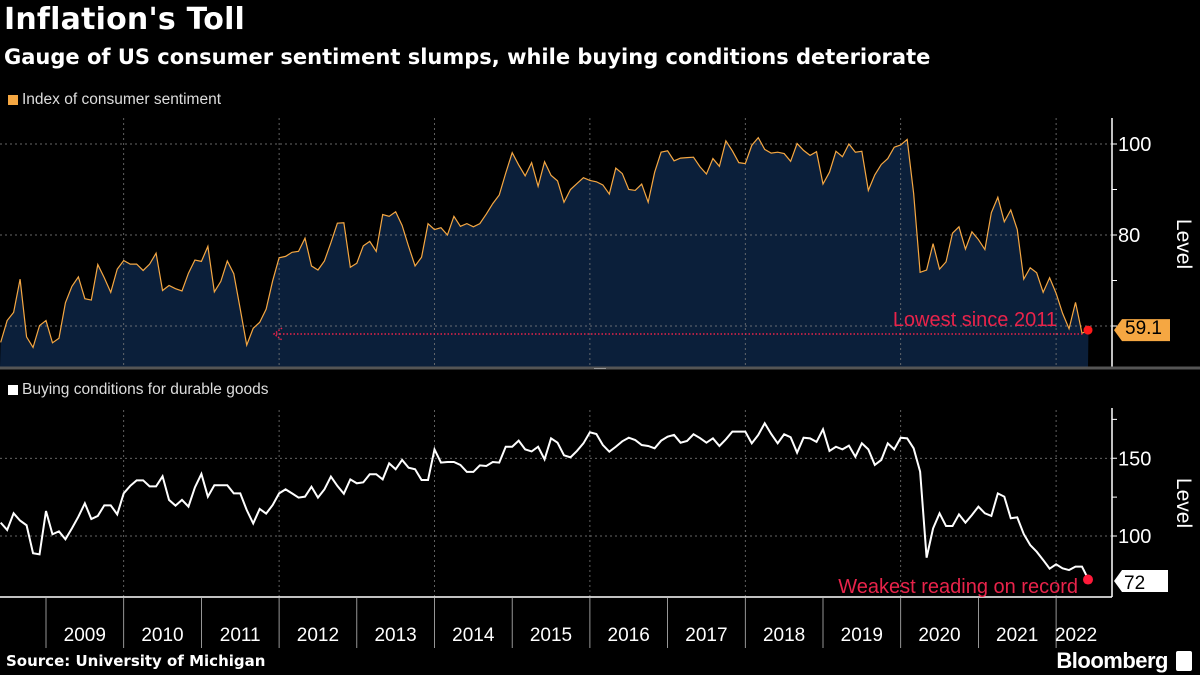 The width and height of the screenshot is (1200, 675). I want to click on y-tick-label: 80, so click(1129, 236).